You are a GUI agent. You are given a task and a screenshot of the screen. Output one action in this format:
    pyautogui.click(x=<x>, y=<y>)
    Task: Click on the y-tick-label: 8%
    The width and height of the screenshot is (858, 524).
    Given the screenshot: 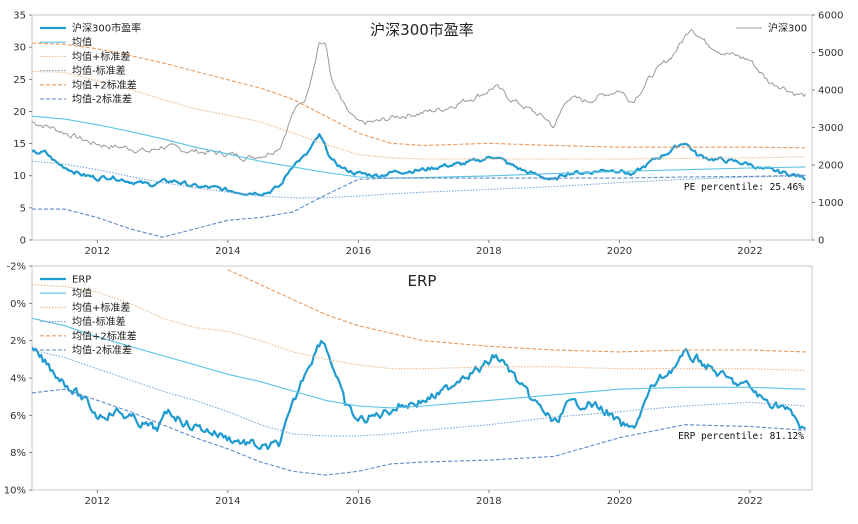 What is the action you would take?
    pyautogui.click(x=18, y=453)
    